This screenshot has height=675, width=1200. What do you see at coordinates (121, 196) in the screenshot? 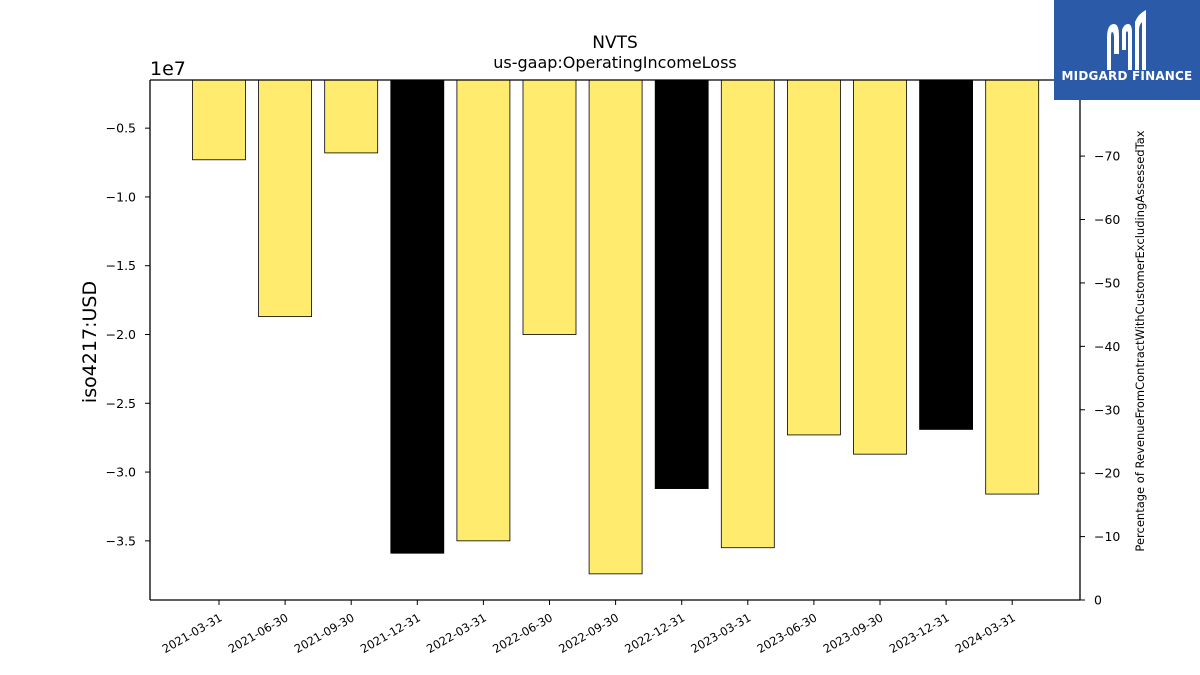
I see `y-tick-label: −1.0` at bounding box center [121, 196].